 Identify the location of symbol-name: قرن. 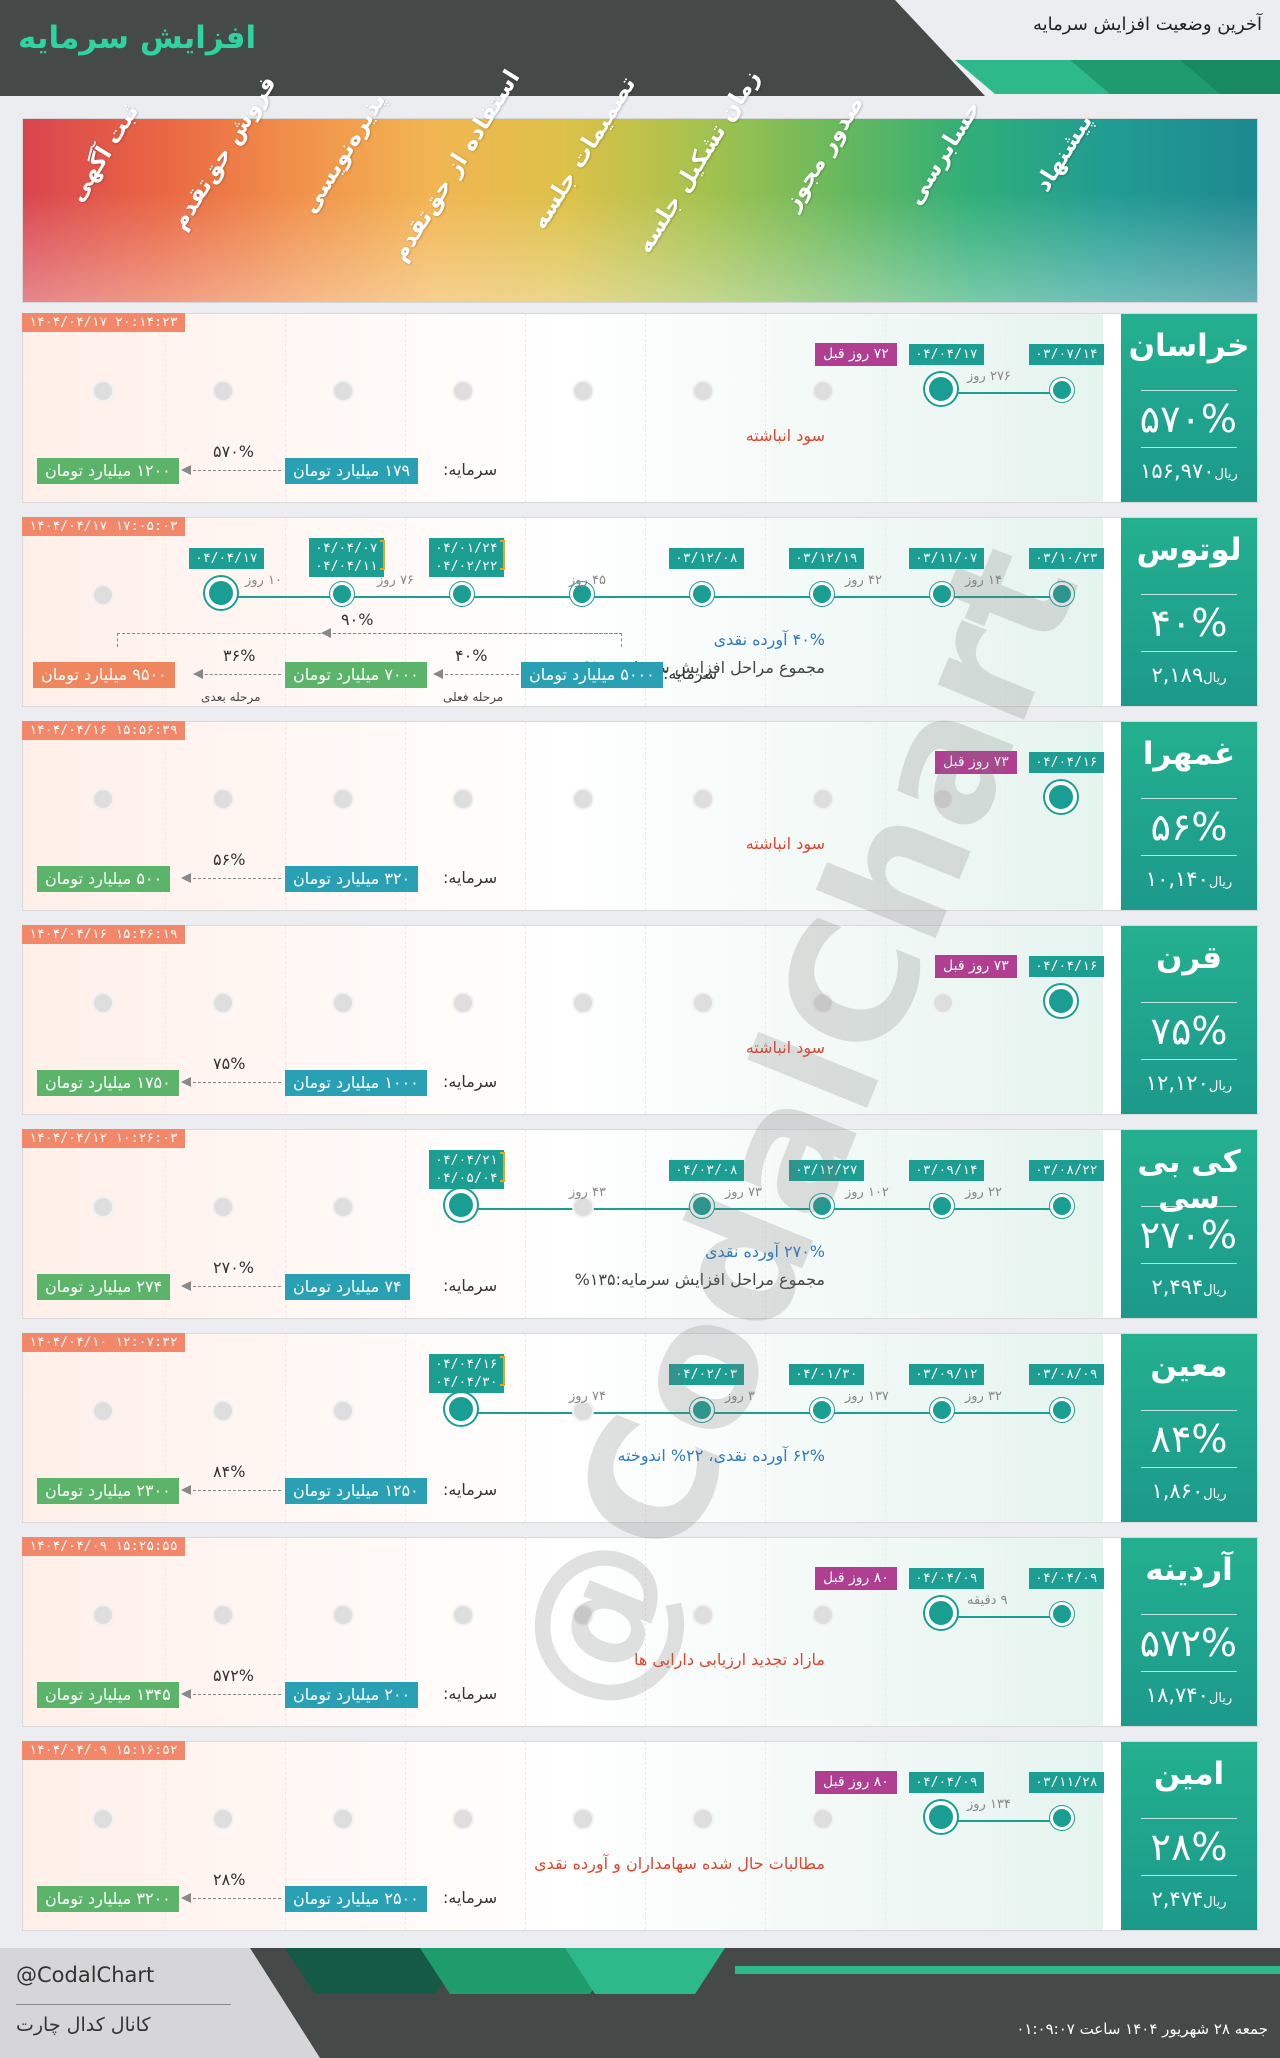
(1189, 958).